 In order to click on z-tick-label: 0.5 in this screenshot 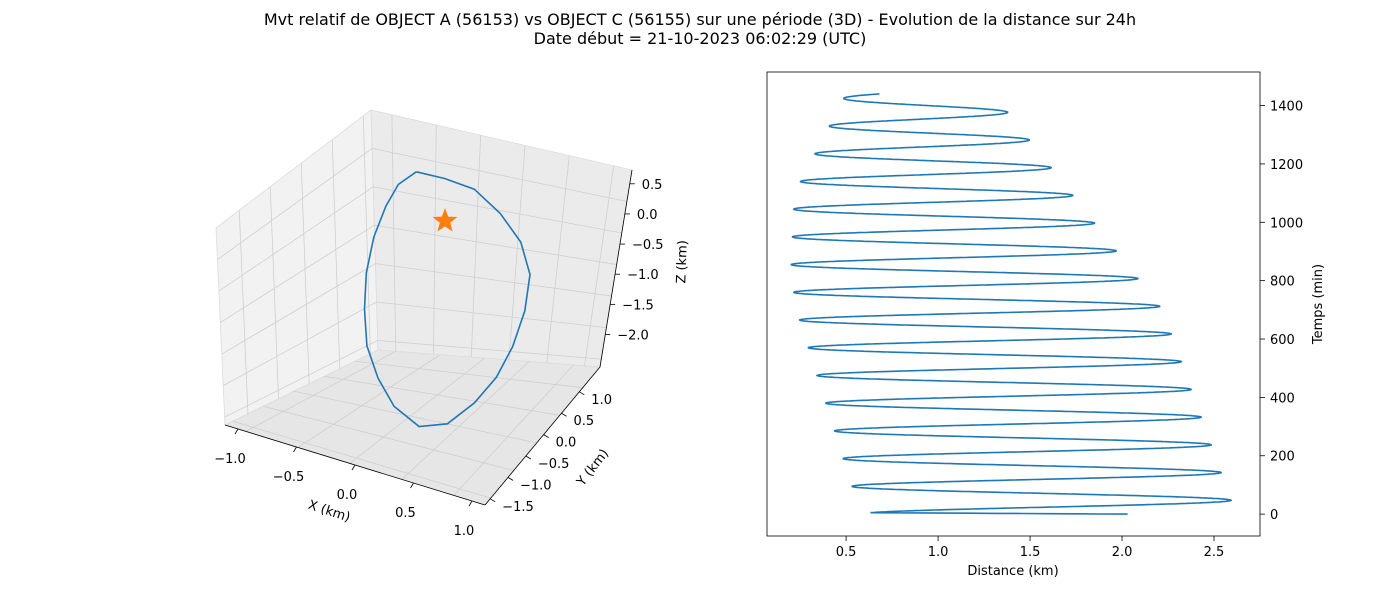, I will do `click(652, 185)`.